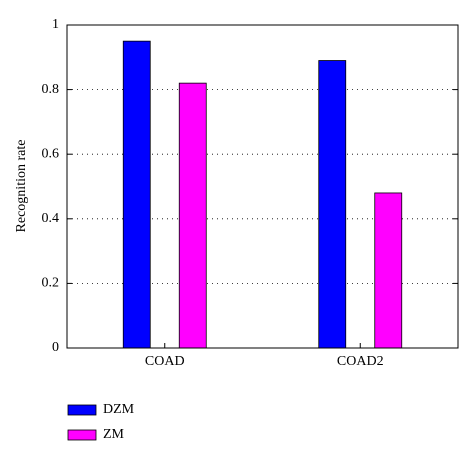 The height and width of the screenshot is (457, 474). Describe the element at coordinates (51, 283) in the screenshot. I see `y-tick-label: 0.2` at that location.